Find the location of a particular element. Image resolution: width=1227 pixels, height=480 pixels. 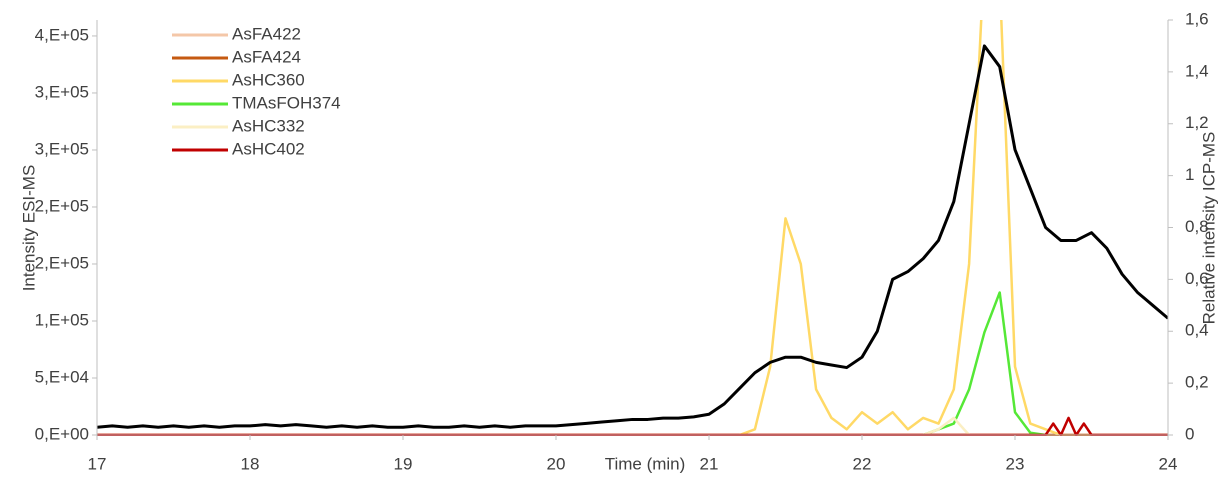

legend-label: AsFA422 is located at coordinates (266, 33).